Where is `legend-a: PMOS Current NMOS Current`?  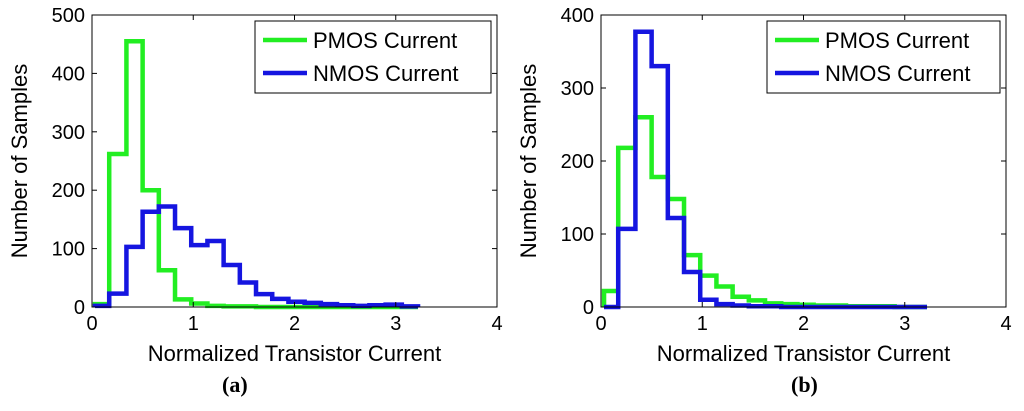 legend-a: PMOS Current NMOS Current is located at coordinates (373, 57).